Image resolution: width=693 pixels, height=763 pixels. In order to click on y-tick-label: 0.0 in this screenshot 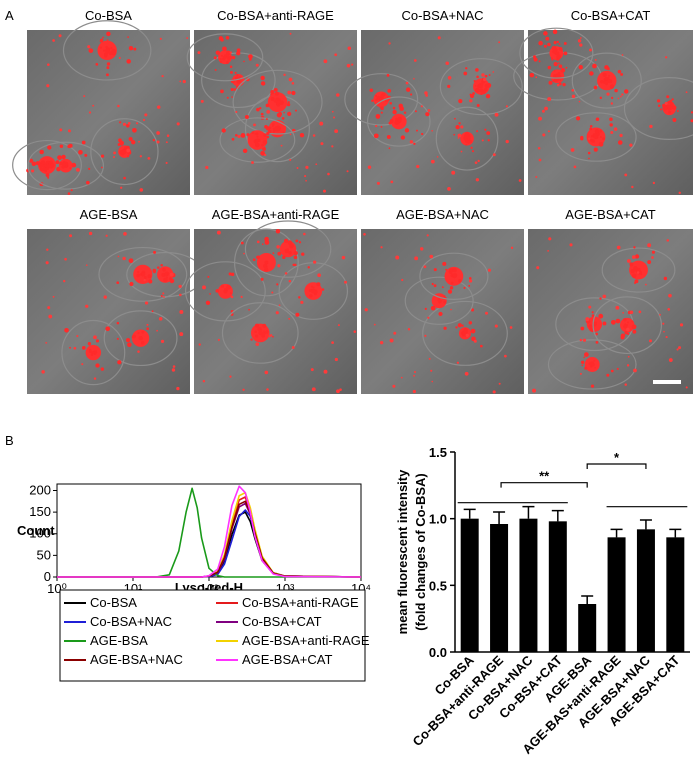, I will do `click(438, 652)`.